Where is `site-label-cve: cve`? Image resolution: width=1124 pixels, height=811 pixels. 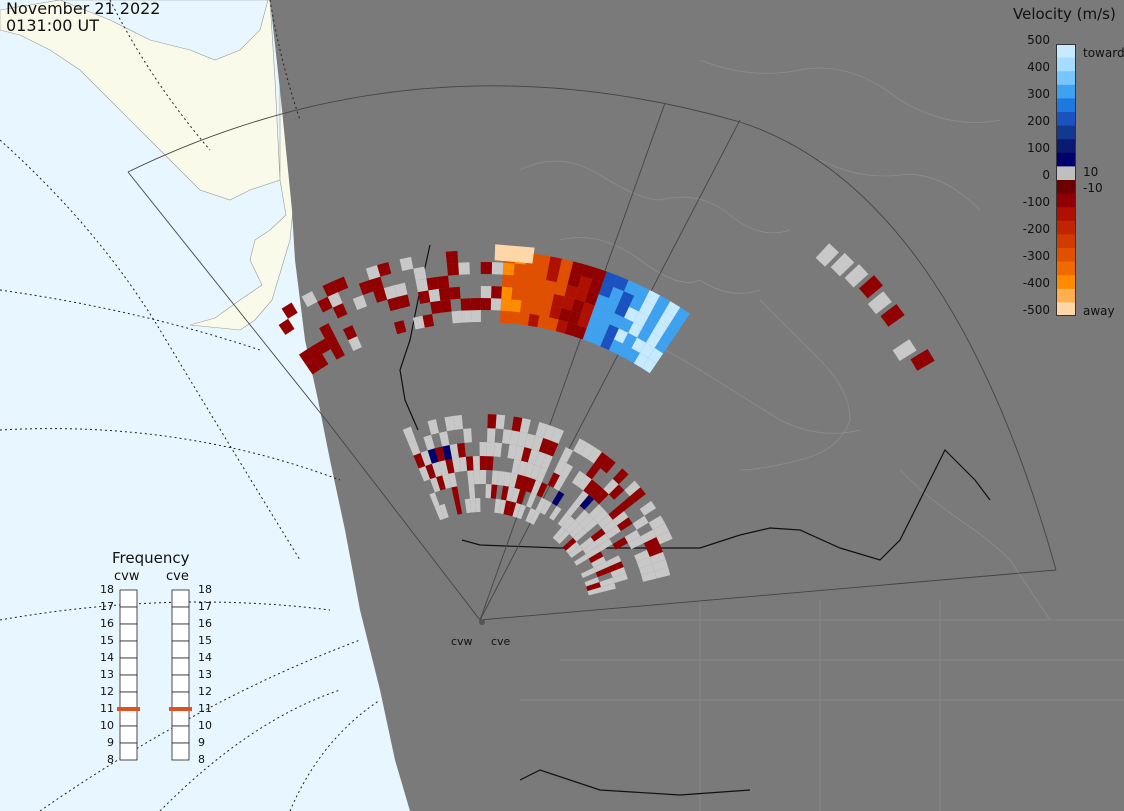 site-label-cve: cve is located at coordinates (501, 641).